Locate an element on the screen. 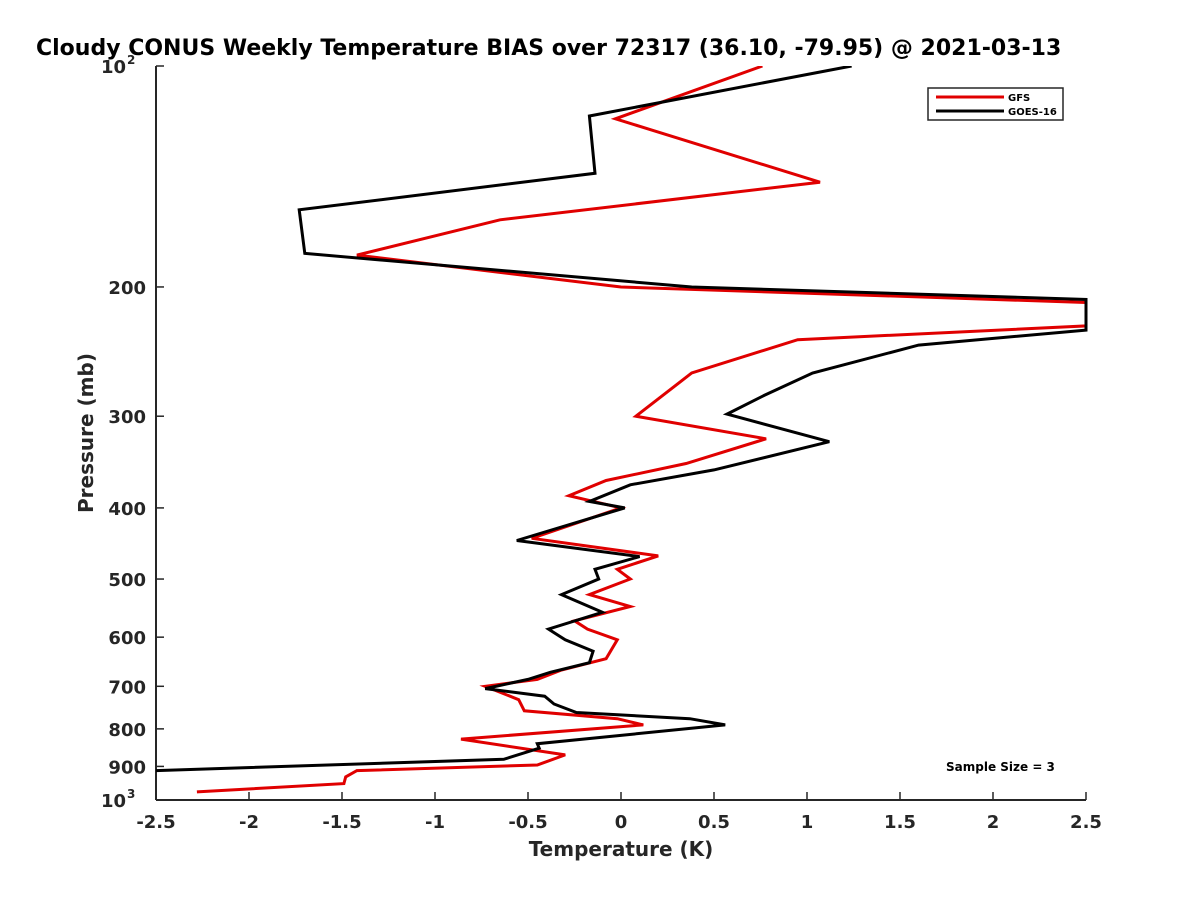 Image resolution: width=1200 pixels, height=900 pixels. y-tick-exponent: 3 is located at coordinates (131, 794).